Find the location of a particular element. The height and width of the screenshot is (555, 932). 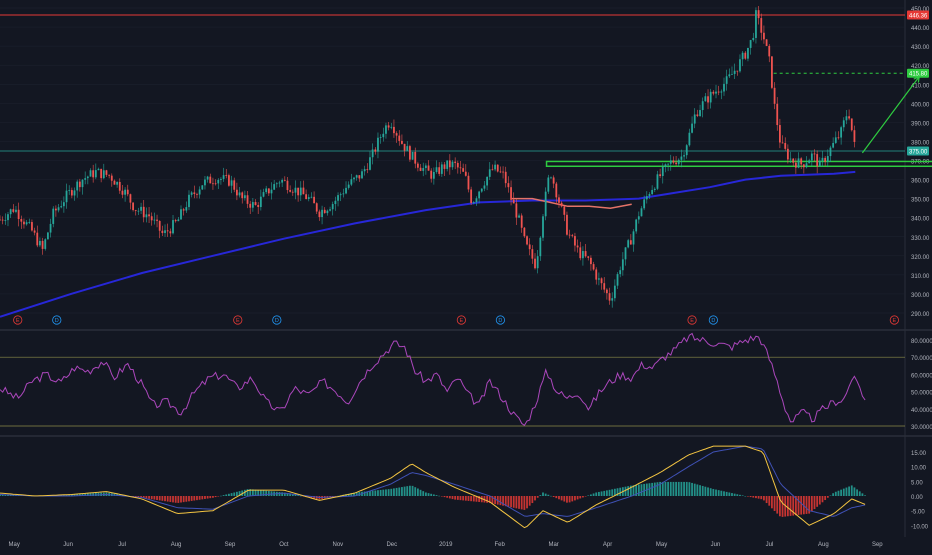

price-tick-label: 310.00 is located at coordinates (920, 277).